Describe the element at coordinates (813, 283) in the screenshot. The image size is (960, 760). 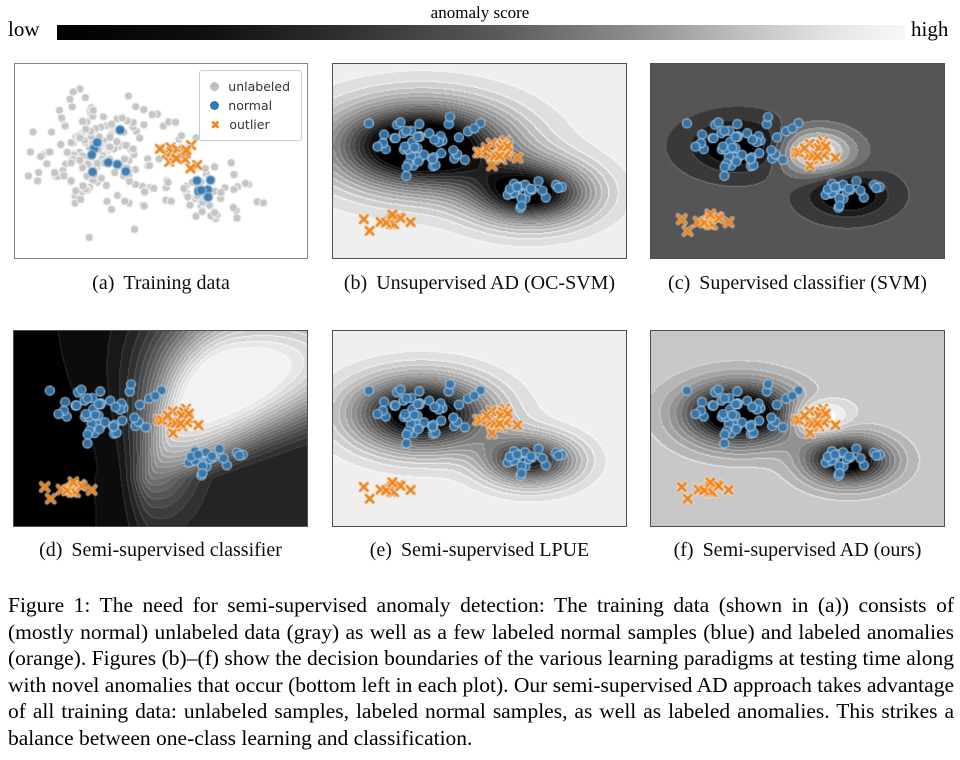
I see `subcaption-text: Supervised classifier (SVM)` at that location.